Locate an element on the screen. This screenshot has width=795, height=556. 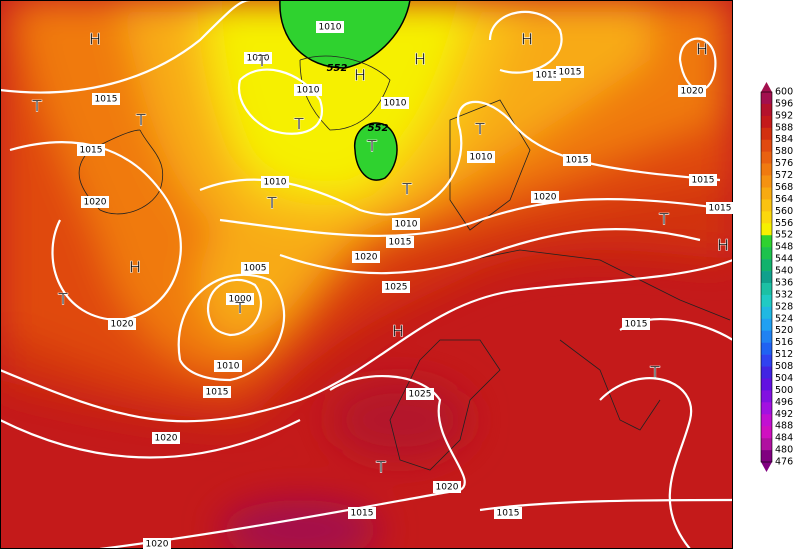
legend-frame is located at coordinates (766, 277).